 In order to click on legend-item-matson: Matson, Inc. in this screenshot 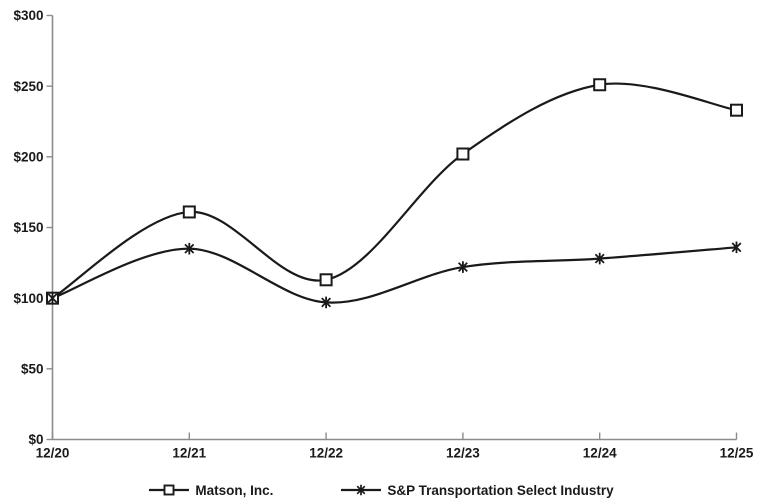, I will do `click(211, 490)`.